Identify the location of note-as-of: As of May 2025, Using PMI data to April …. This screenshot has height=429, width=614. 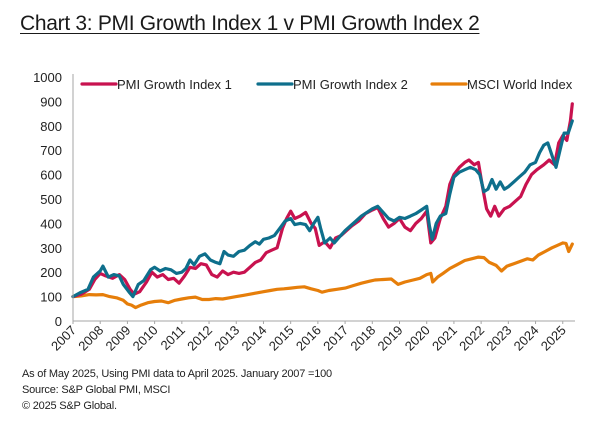
(177, 374).